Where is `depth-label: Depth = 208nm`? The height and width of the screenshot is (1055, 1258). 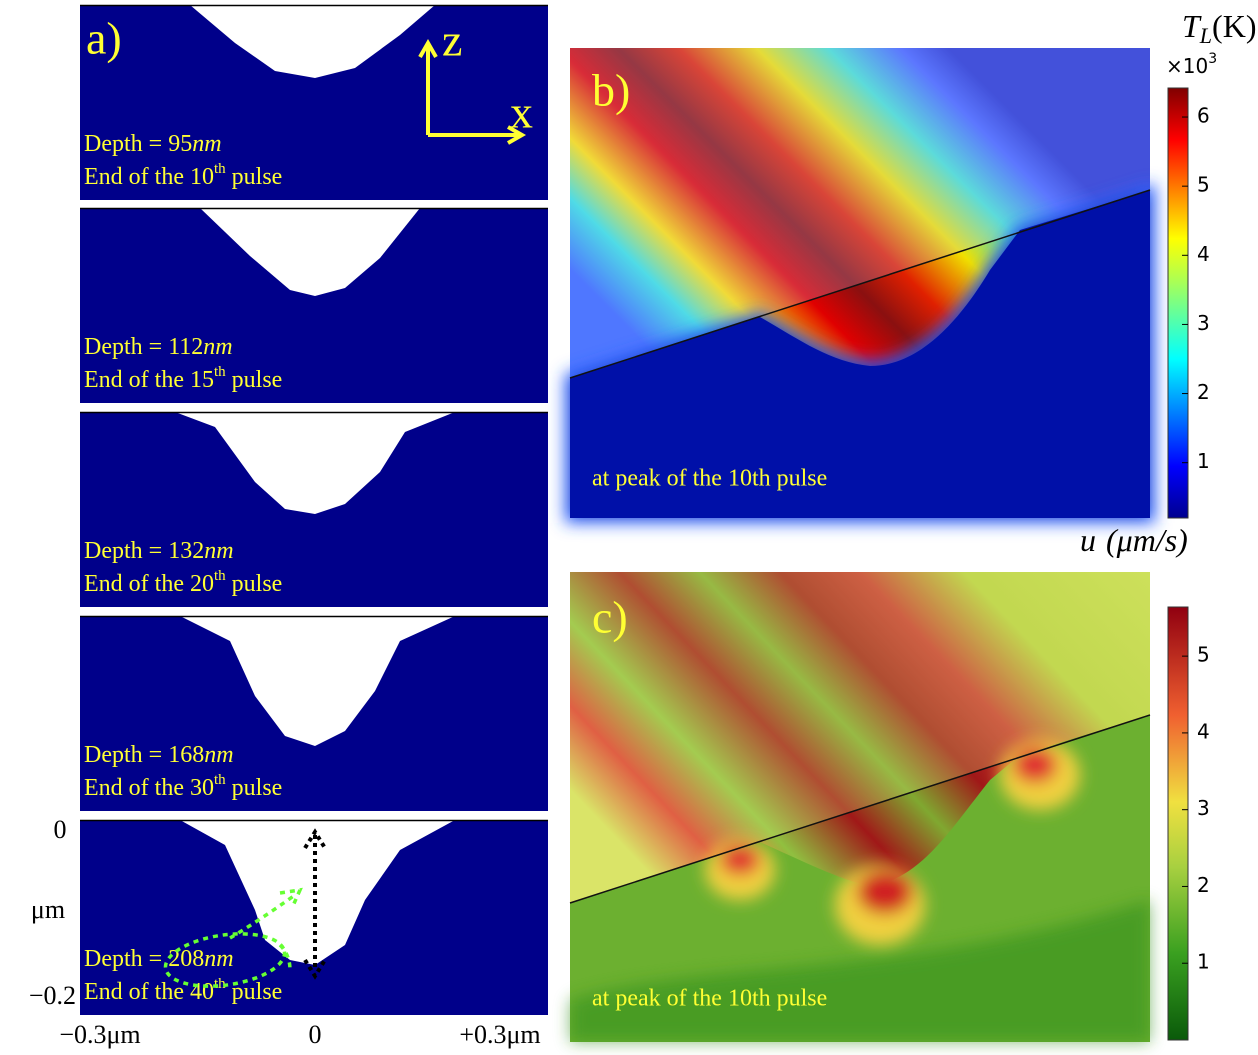
depth-label: Depth = 208nm is located at coordinates (159, 959).